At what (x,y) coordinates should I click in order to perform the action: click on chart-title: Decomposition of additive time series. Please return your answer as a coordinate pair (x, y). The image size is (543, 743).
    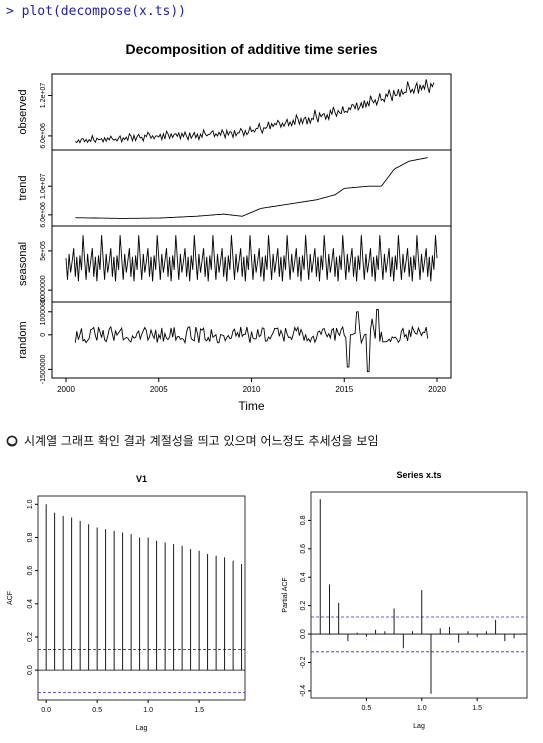
    Looking at the image, I should click on (251, 49).